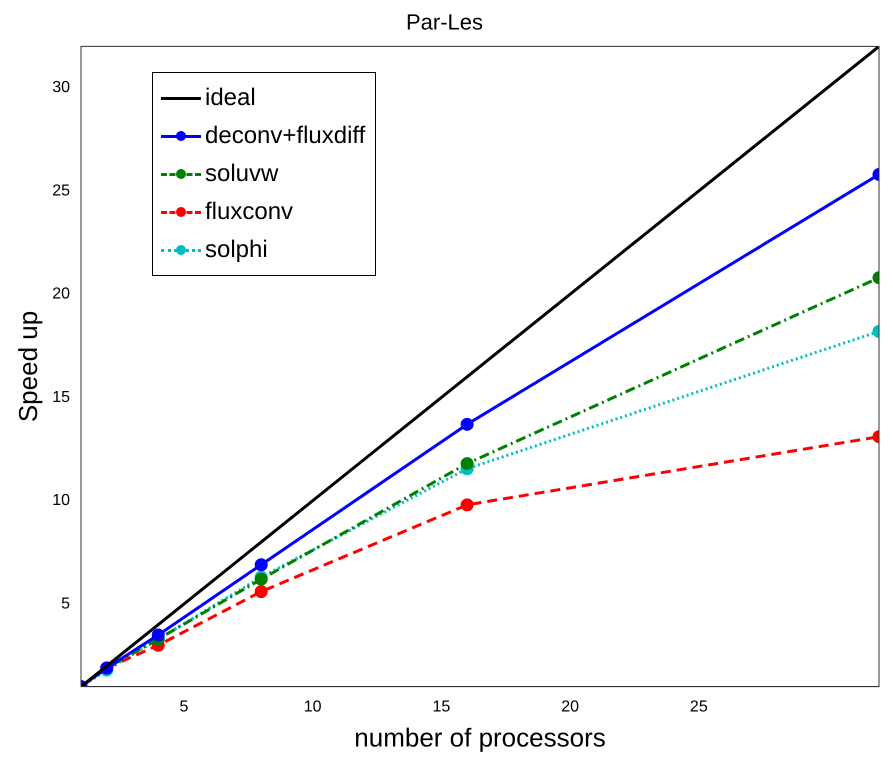 The height and width of the screenshot is (763, 893). Describe the element at coordinates (236, 250) in the screenshot. I see `legend-label: solphi` at that location.